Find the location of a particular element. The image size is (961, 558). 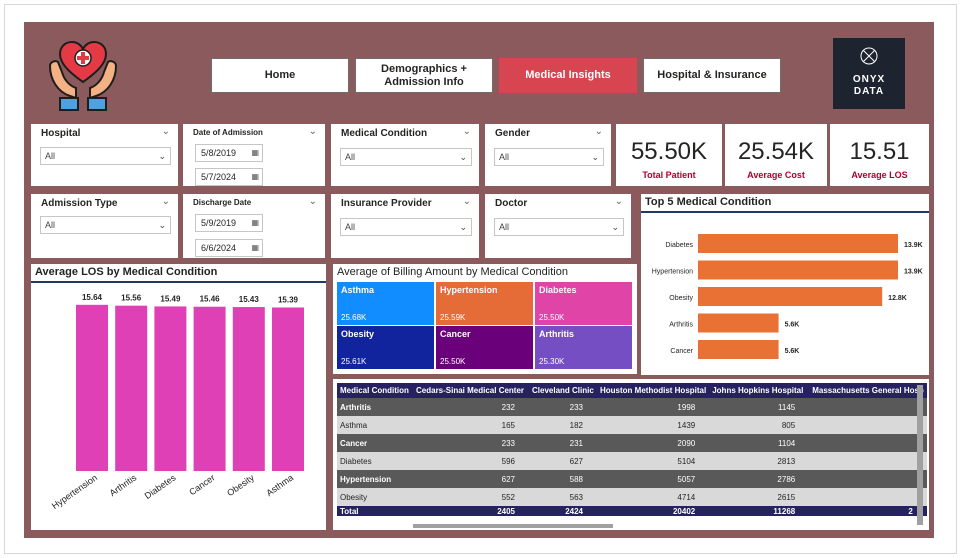

medical-insights-button: Medical Insights is located at coordinates (568, 75).